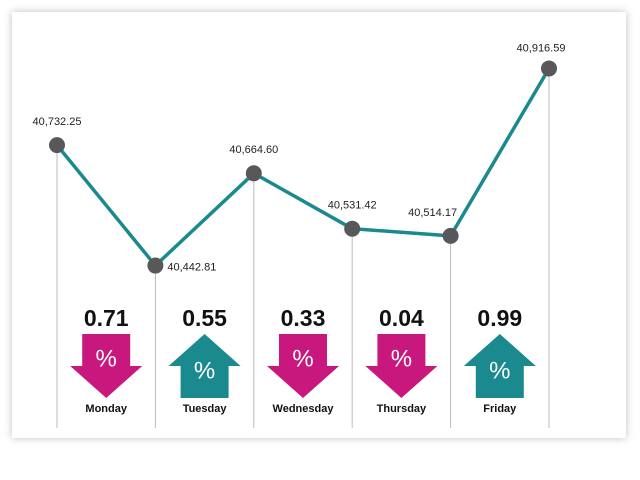 This screenshot has height=480, width=640. Describe the element at coordinates (304, 409) in the screenshot. I see `day-label: Wednesday` at that location.